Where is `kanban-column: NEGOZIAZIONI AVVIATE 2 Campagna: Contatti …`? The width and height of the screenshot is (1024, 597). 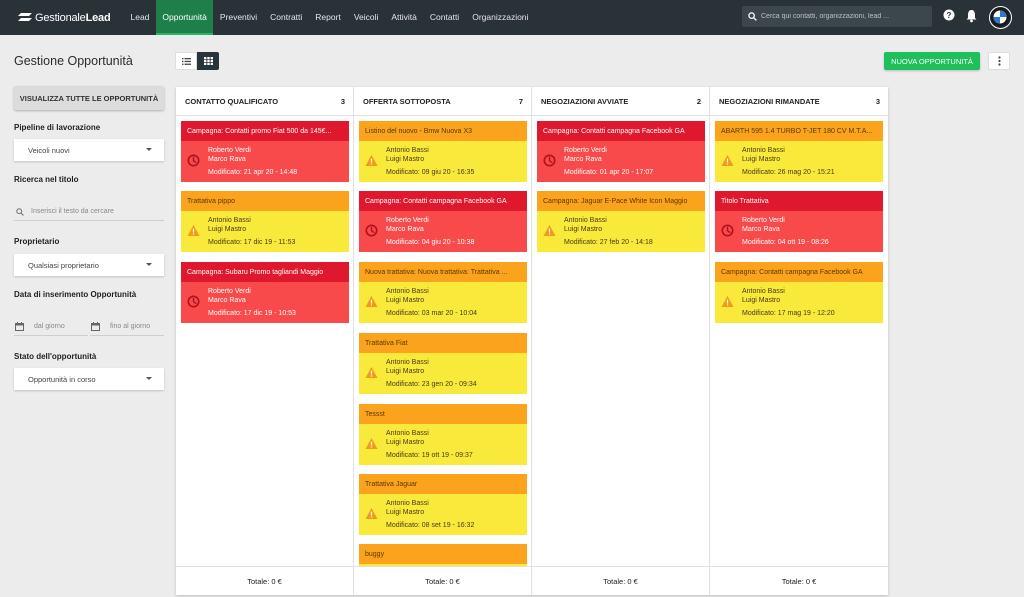 kanban-column: NEGOZIAZIONI AVVIATE 2 Campagna: Contatti … is located at coordinates (621, 341).